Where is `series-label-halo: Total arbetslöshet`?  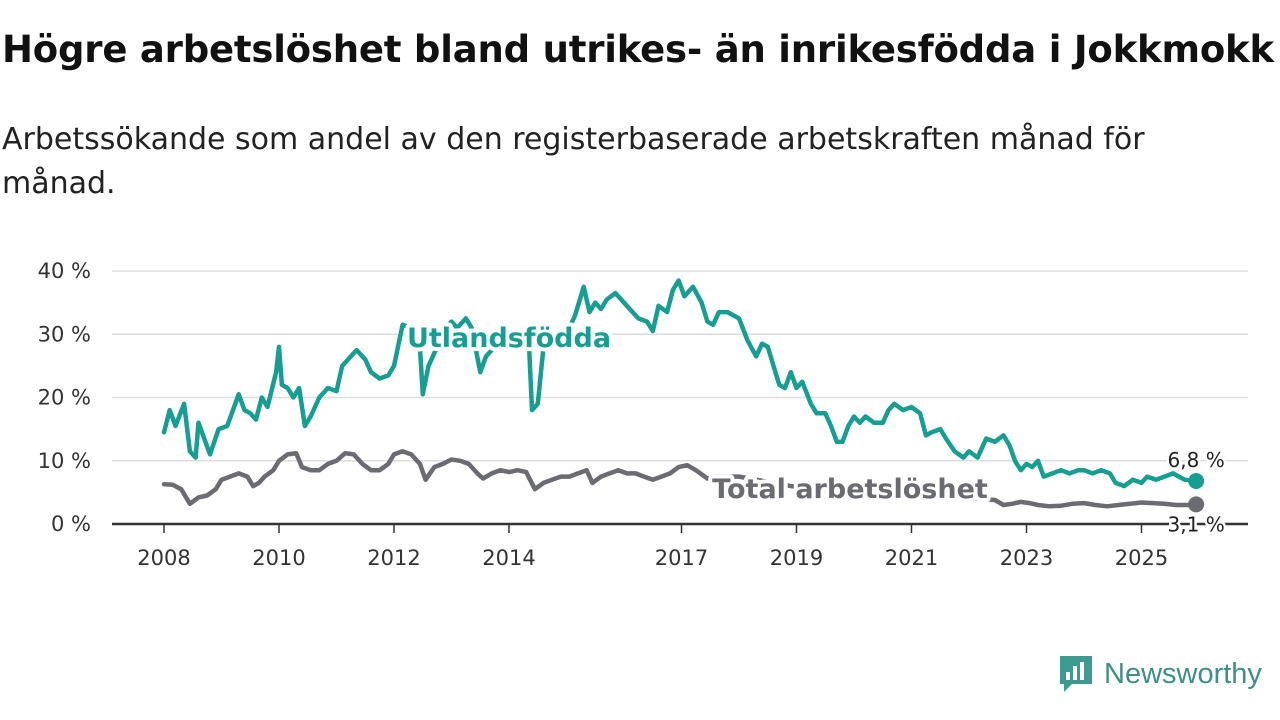 series-label-halo: Total arbetslöshet is located at coordinates (850, 489).